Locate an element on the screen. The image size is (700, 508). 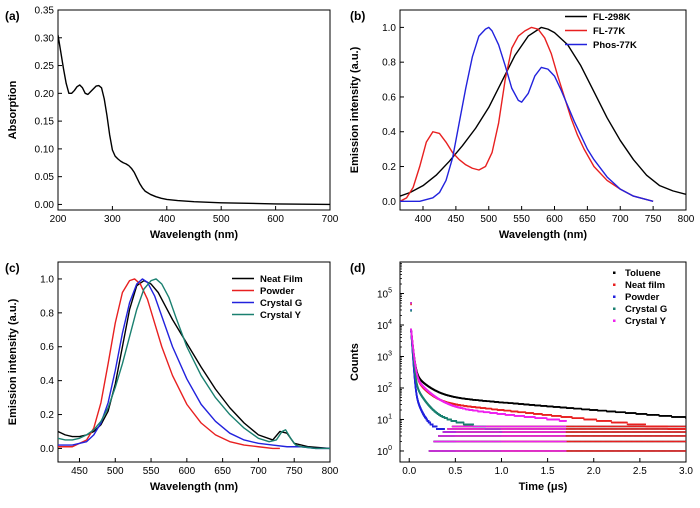
y-tick-label: 10⁵ is located at coordinates (384, 293).